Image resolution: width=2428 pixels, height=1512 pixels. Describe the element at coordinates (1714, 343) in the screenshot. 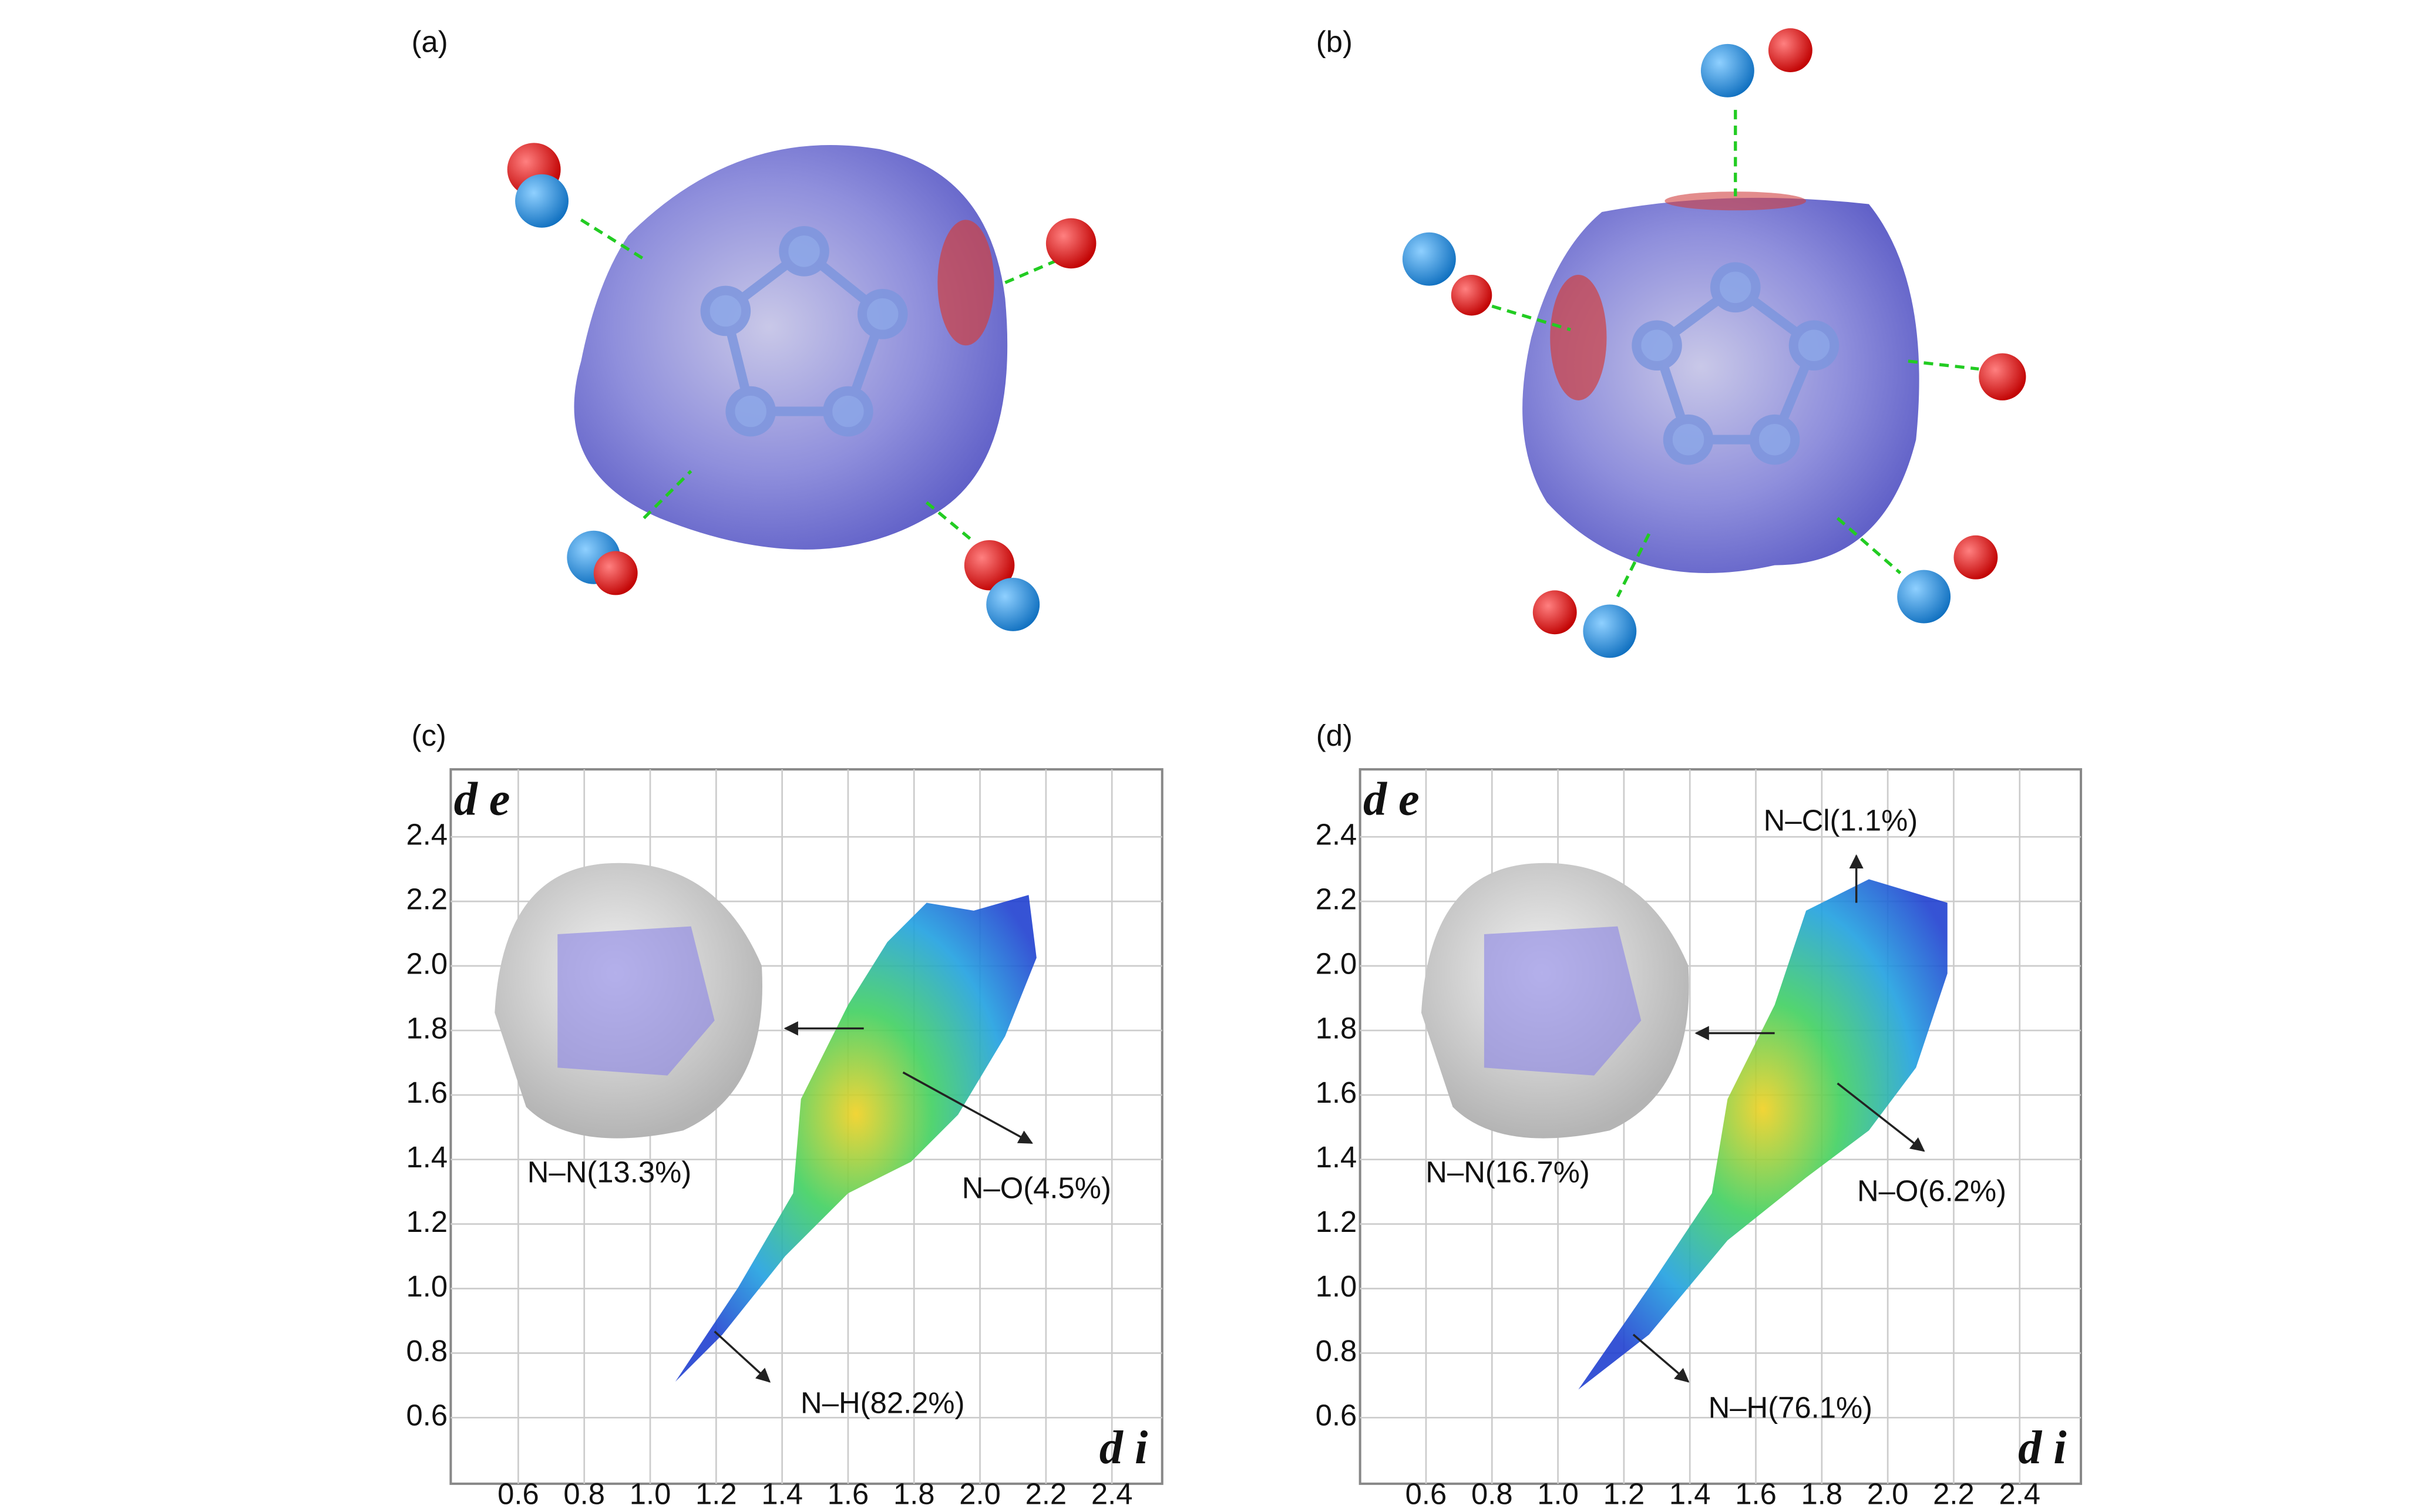

I see `hirshfeld-surface-b` at that location.